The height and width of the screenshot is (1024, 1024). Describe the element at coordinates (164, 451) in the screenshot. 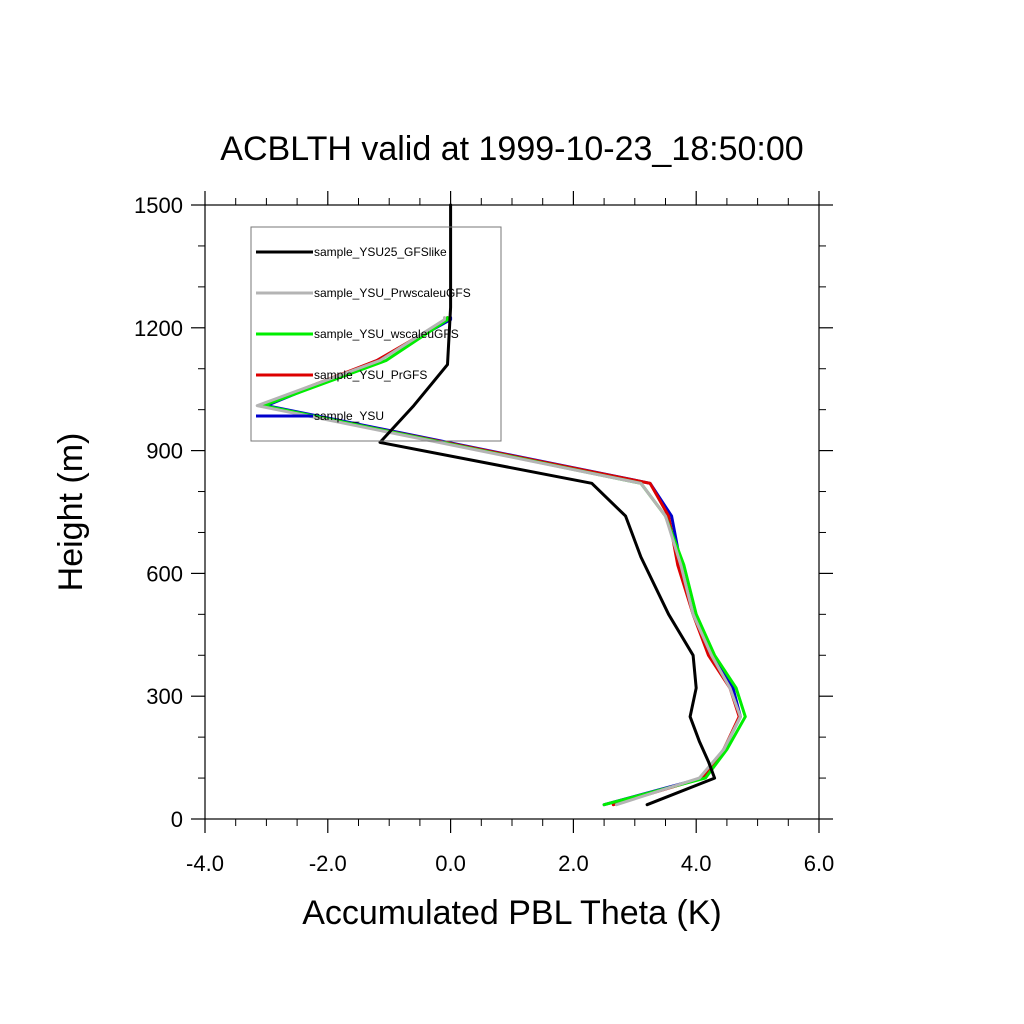

I see `y-tick-label: 900` at that location.